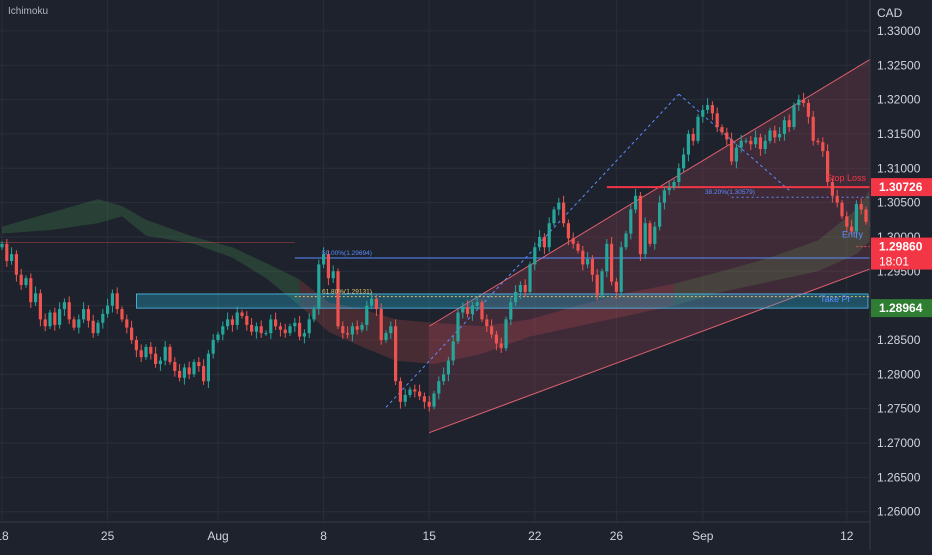 This screenshot has height=555, width=932. Describe the element at coordinates (899, 374) in the screenshot. I see `price-tick-label: 1.28000` at that location.